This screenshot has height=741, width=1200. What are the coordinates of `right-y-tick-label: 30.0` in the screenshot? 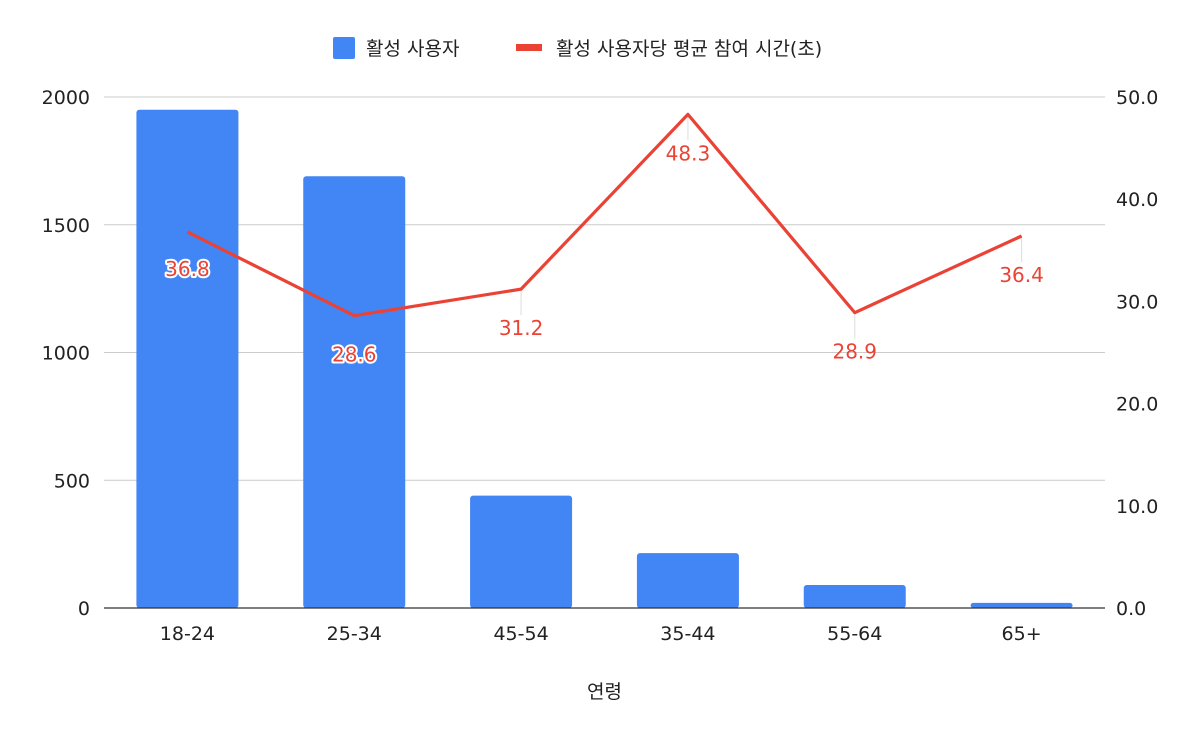 It's located at (1137, 302).